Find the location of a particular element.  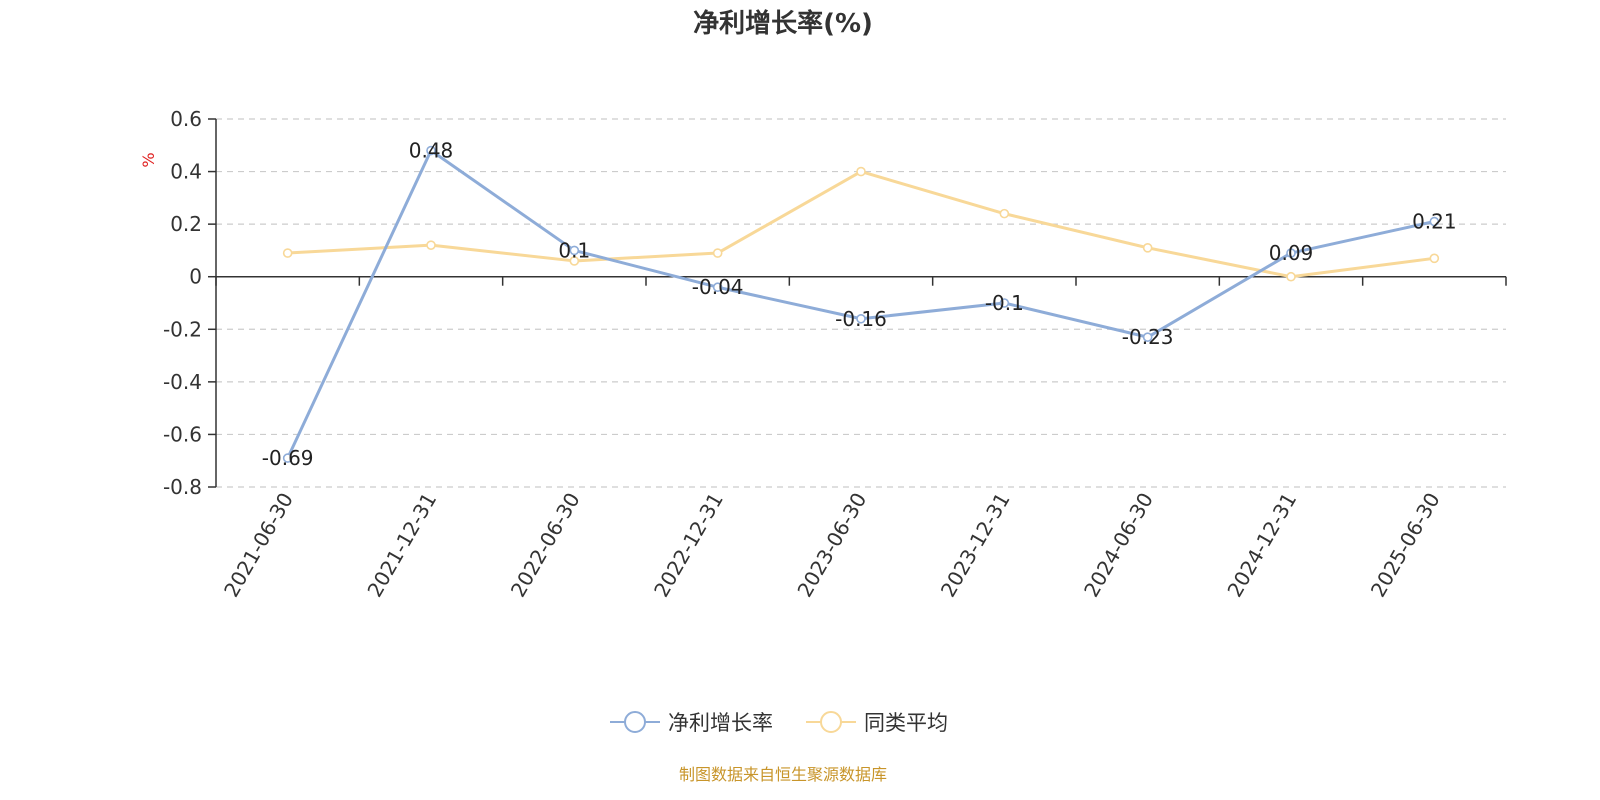

y-tick-label: -0.6 is located at coordinates (182, 434).